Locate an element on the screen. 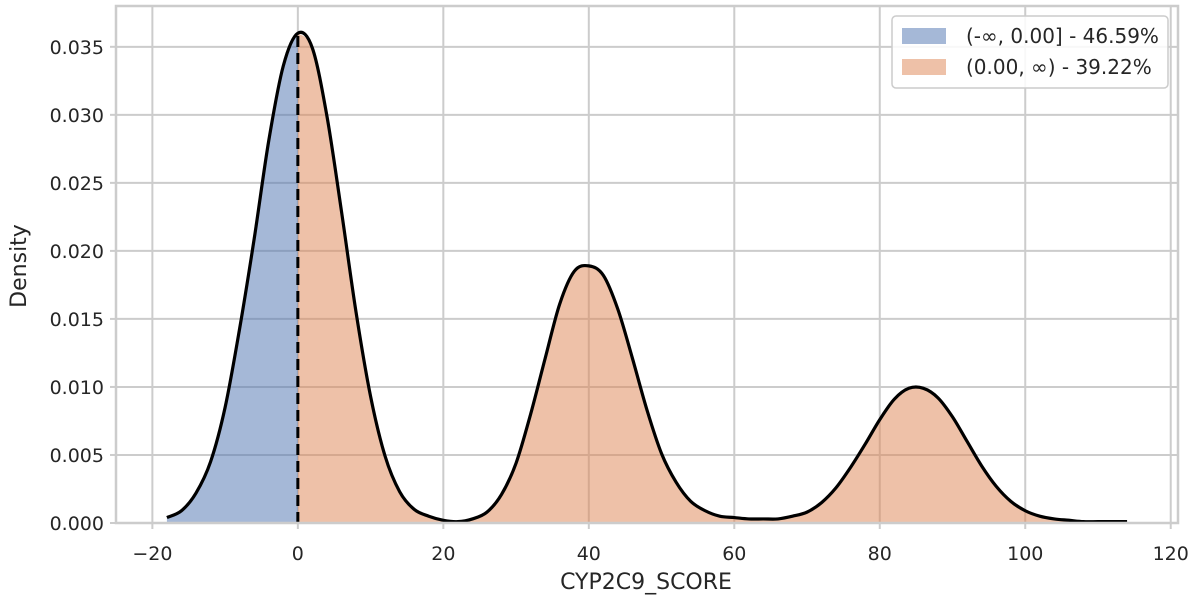  x-tick-label: 80 is located at coordinates (880, 554).